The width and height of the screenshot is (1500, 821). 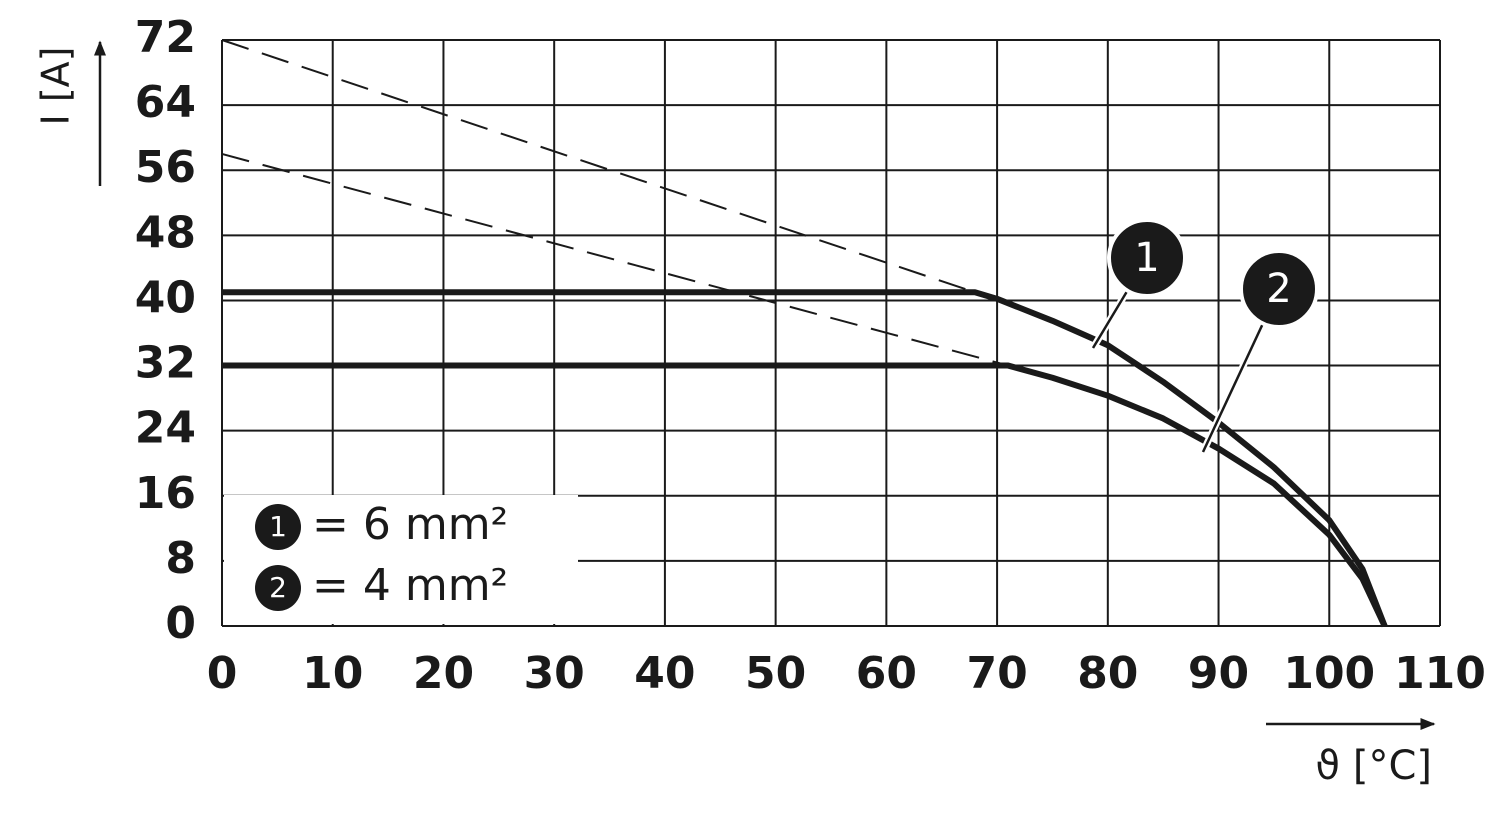 I want to click on callout-number: 2, so click(x=1278, y=289).